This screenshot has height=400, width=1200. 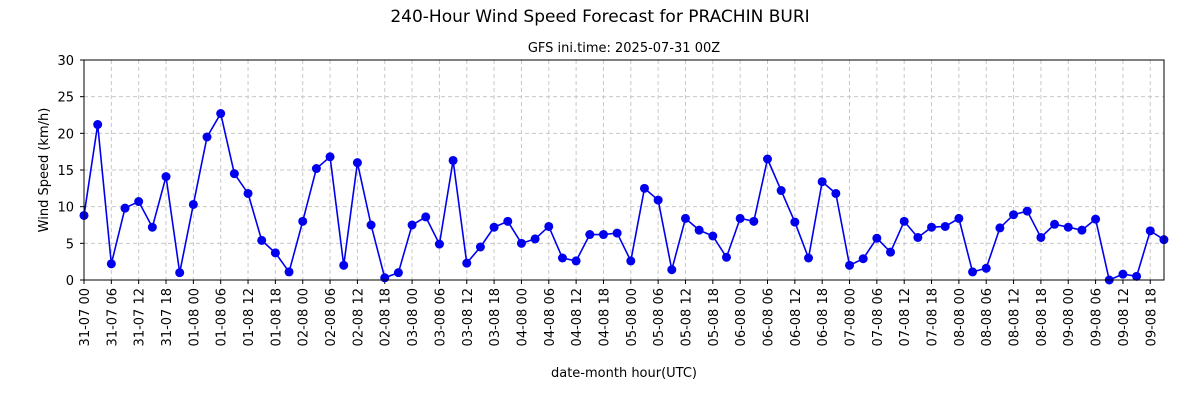 What do you see at coordinates (140, 317) in the screenshot?
I see `x-tick-label: 31-07 12` at bounding box center [140, 317].